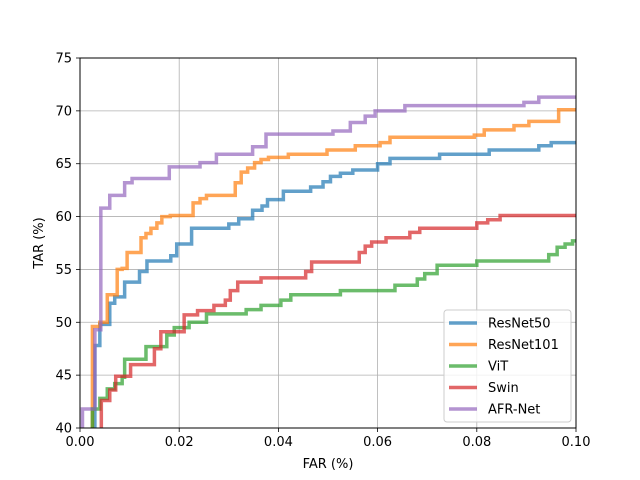  Describe the element at coordinates (63, 323) in the screenshot. I see `y-tick-label: 50` at that location.